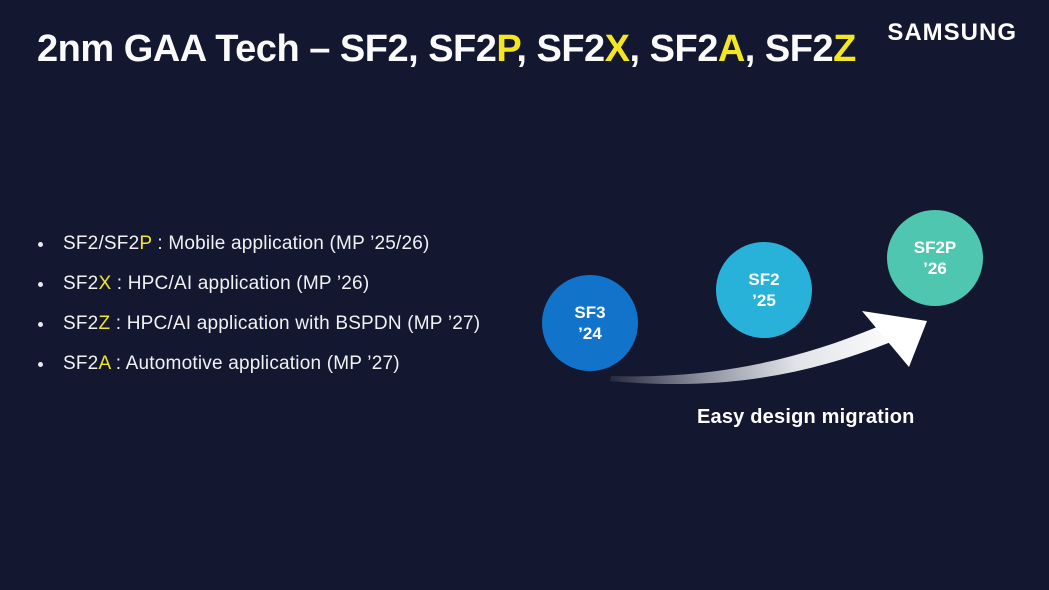 The height and width of the screenshot is (590, 1049). What do you see at coordinates (590, 323) in the screenshot?
I see `node-sf3: SF3 ’24` at bounding box center [590, 323].